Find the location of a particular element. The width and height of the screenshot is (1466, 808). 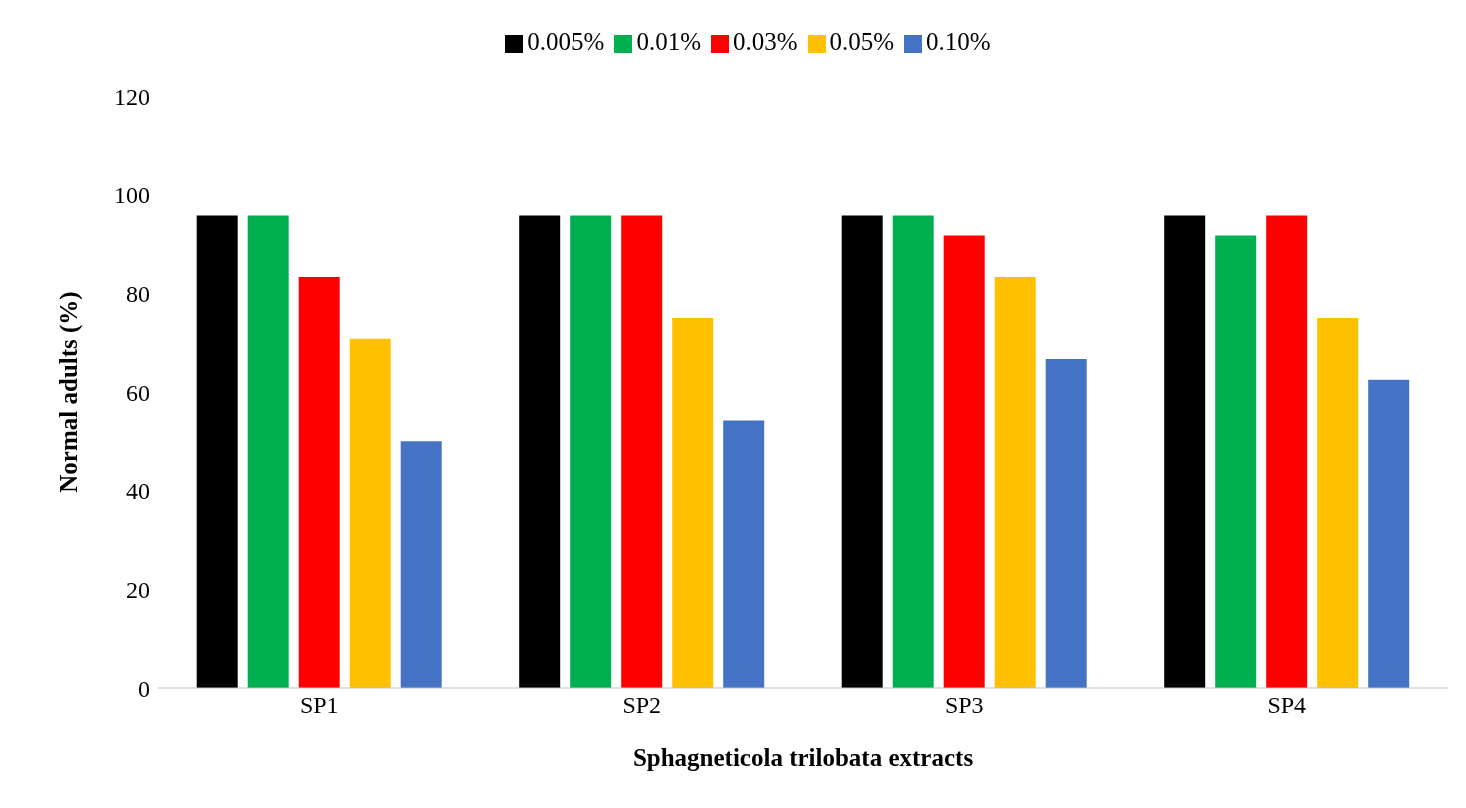

y-tick-label: 120 is located at coordinates (132, 96).